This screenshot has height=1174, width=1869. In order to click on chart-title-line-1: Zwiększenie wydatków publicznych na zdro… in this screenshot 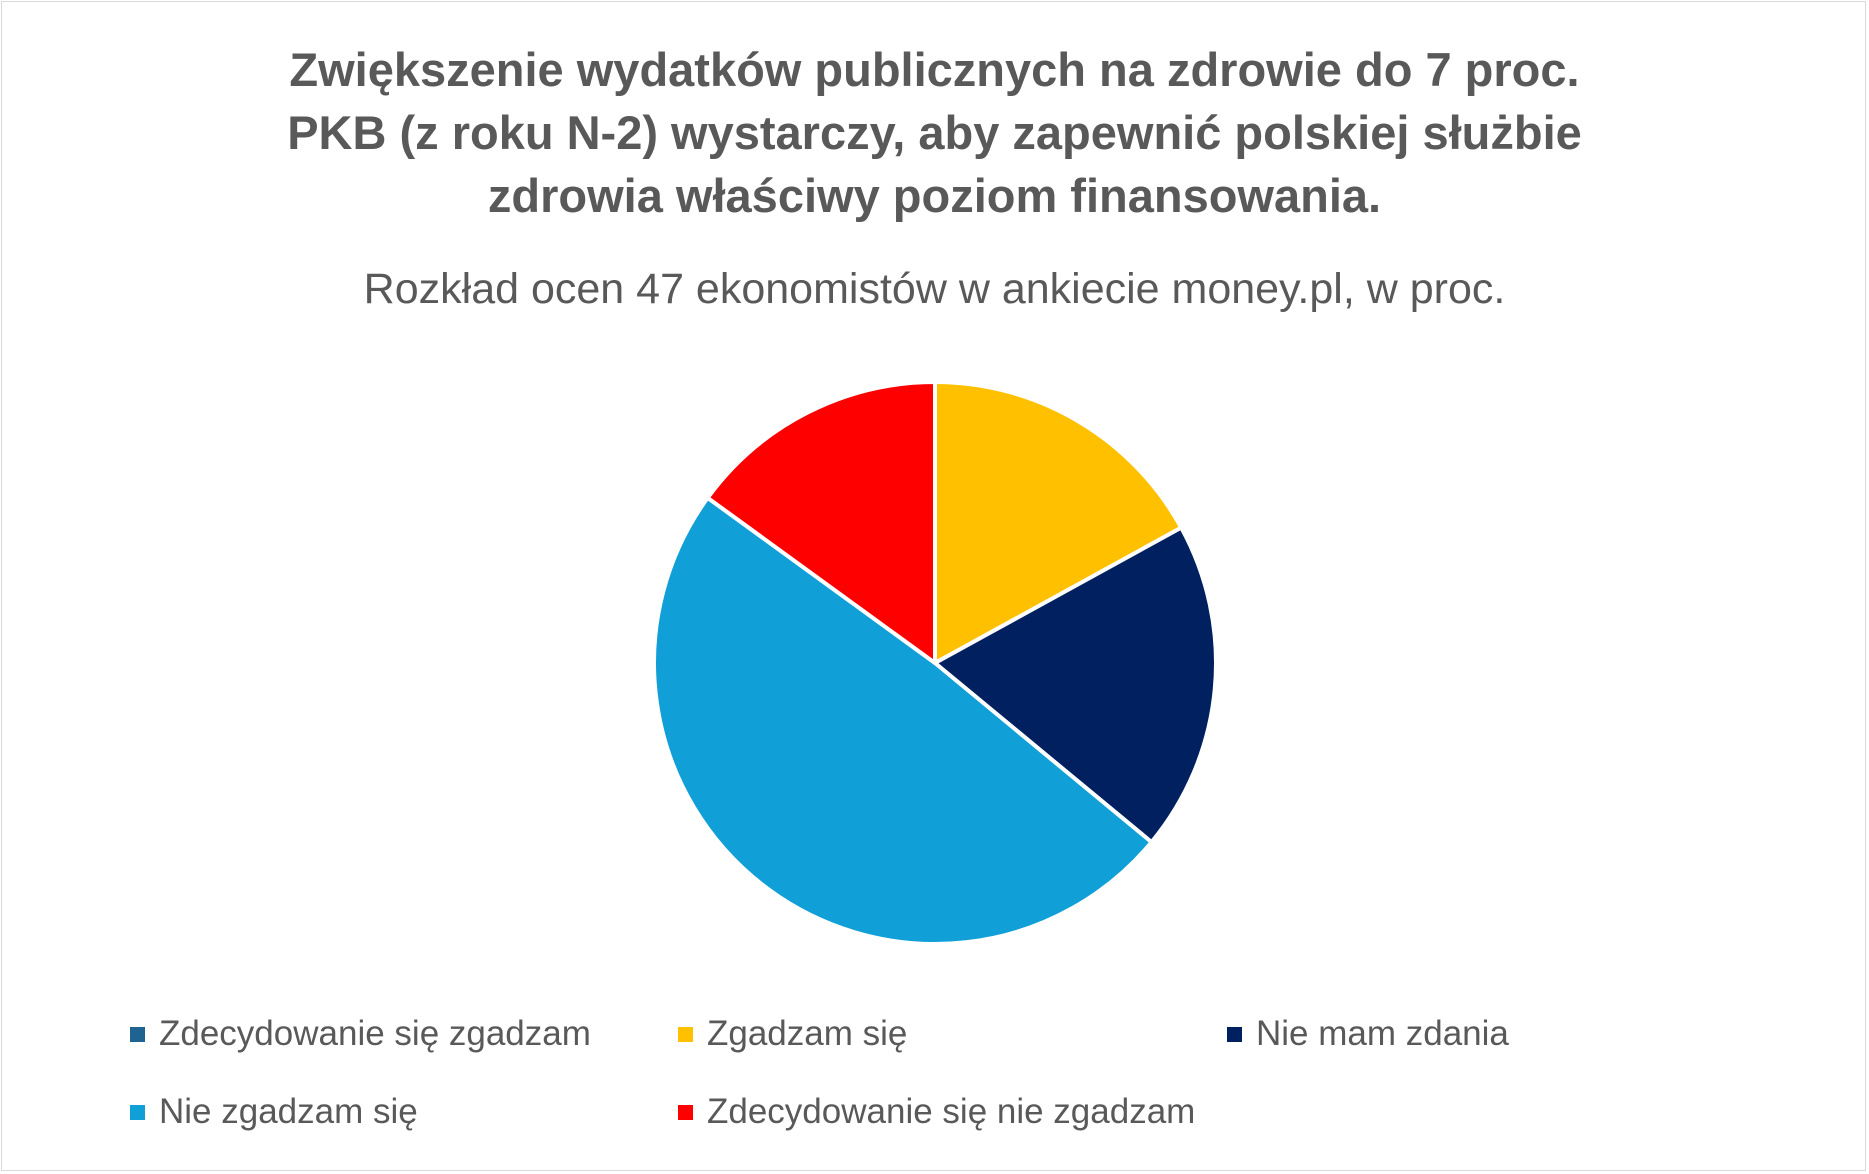, I will do `click(934, 69)`.